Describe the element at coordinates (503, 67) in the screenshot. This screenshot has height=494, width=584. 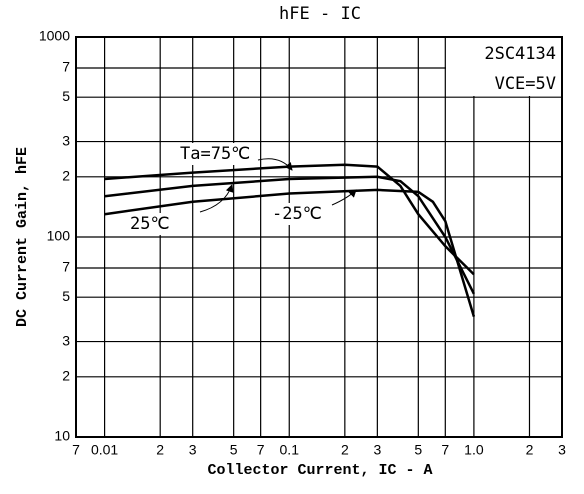
I see `label-box` at that location.